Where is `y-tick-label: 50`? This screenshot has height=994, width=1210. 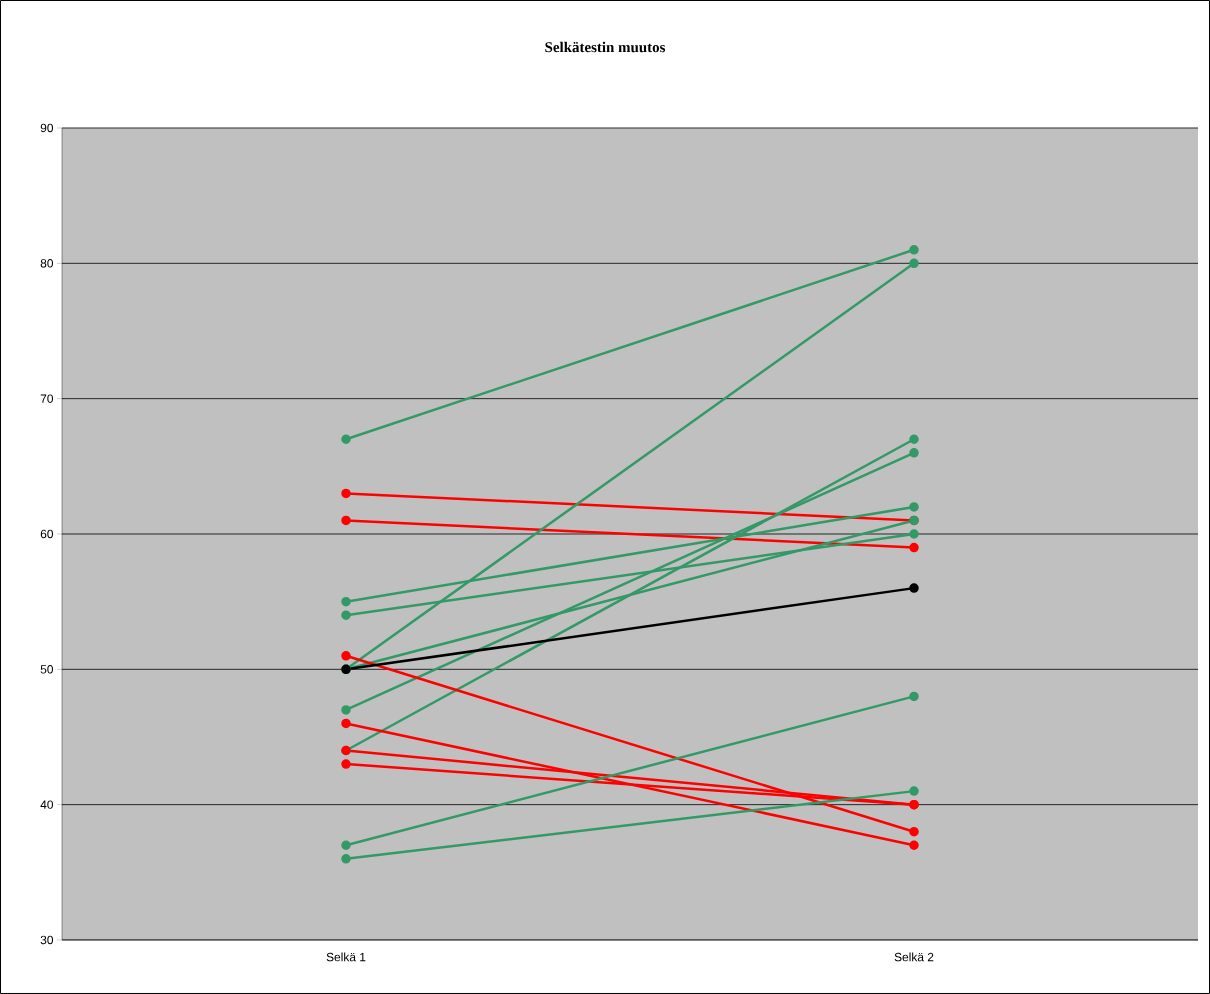 y-tick-label: 50 is located at coordinates (47, 669).